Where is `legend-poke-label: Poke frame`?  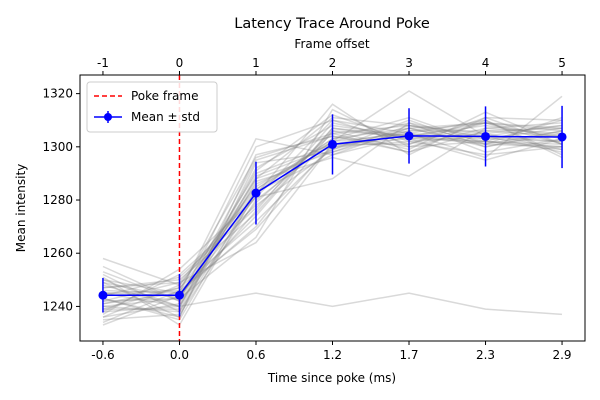 legend-poke-label: Poke frame is located at coordinates (164, 96).